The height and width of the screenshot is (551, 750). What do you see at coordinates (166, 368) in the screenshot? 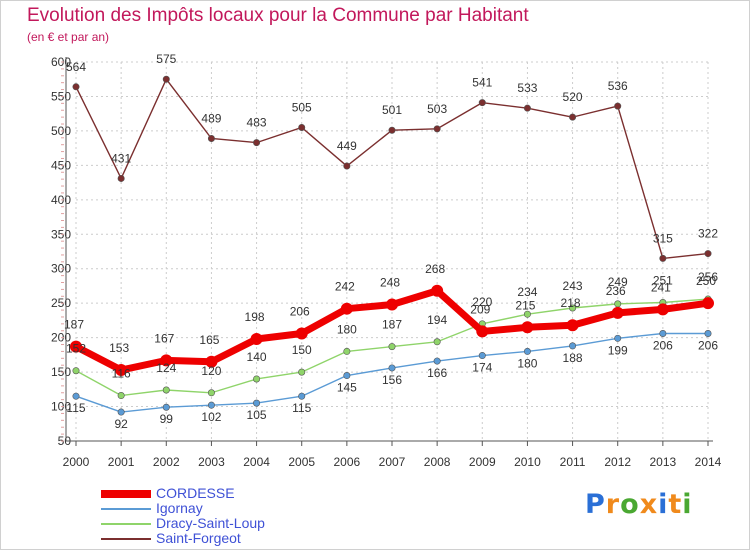
I see `data-label: 124` at bounding box center [166, 368].